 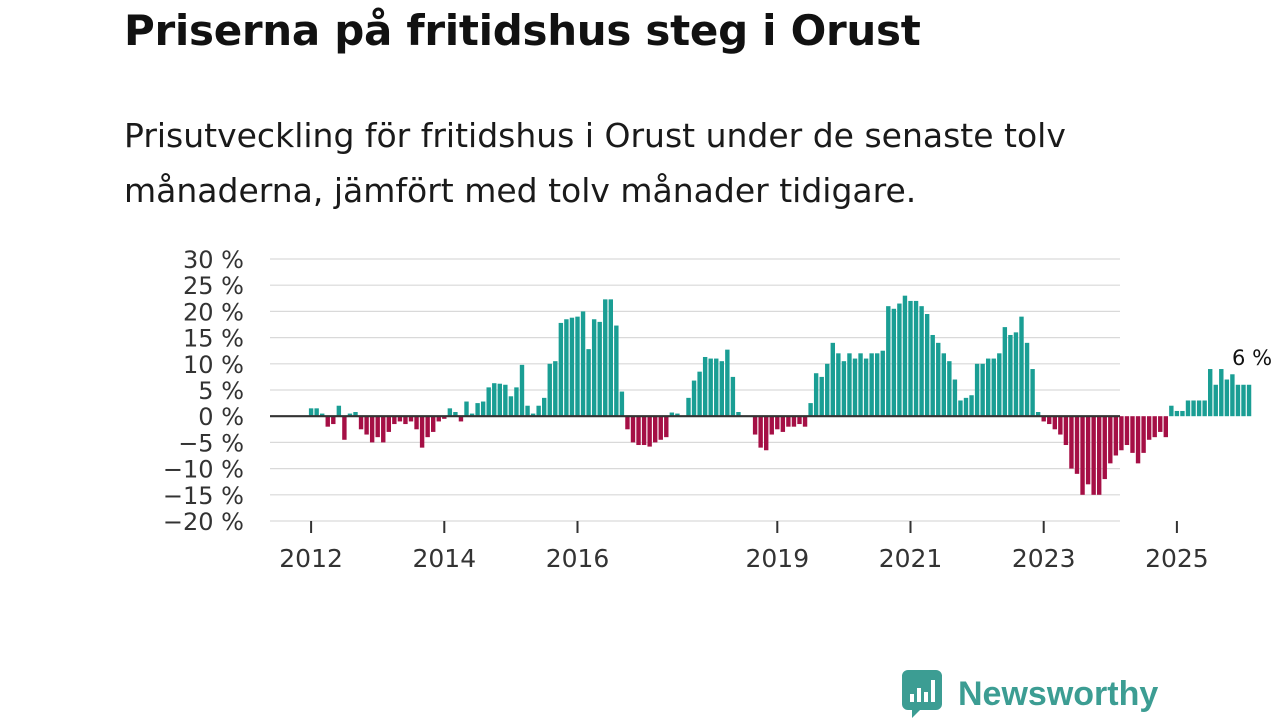 What do you see at coordinates (213, 286) in the screenshot?
I see `y-tick-label: 25 %` at bounding box center [213, 286].